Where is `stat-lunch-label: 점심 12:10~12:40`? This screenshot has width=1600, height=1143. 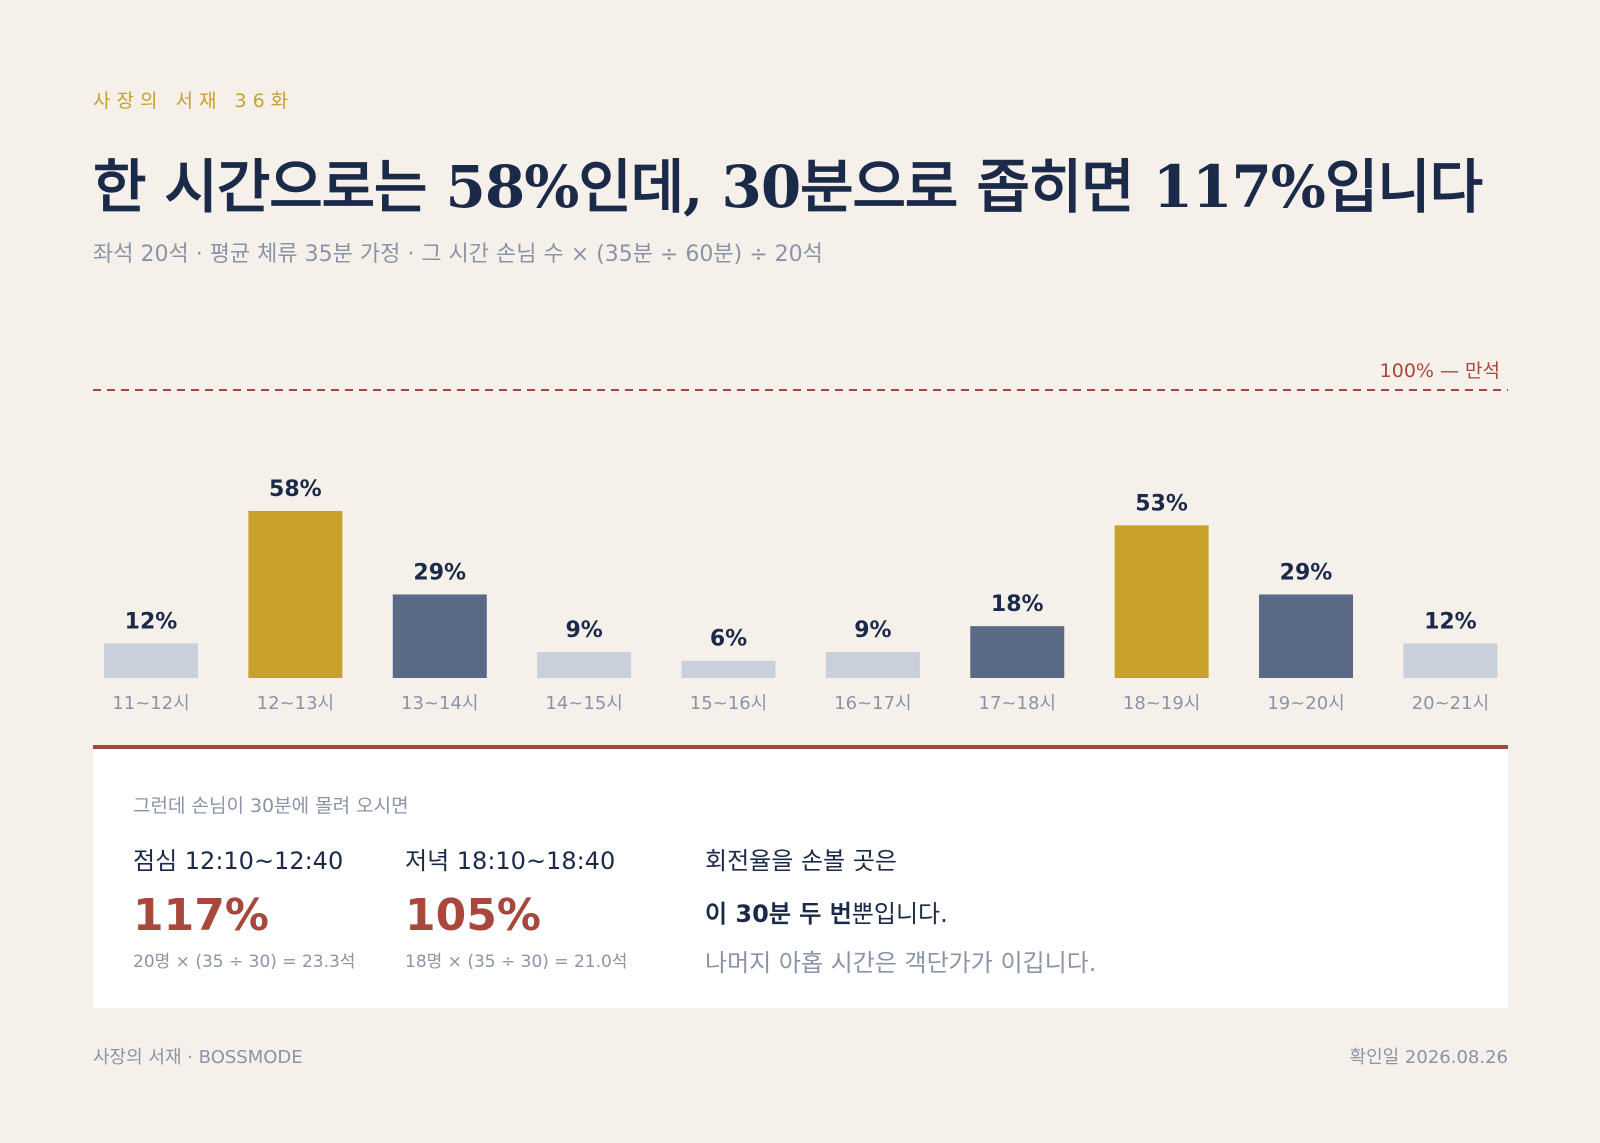 stat-lunch-label: 점심 12:10~12:40 is located at coordinates (238, 861).